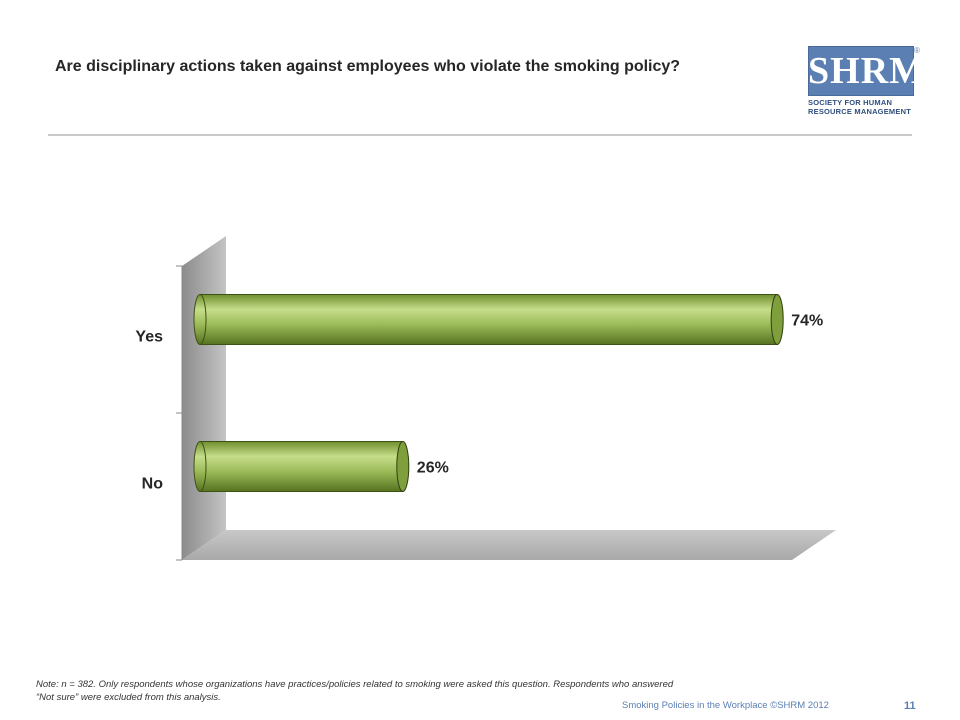 The width and height of the screenshot is (960, 720). What do you see at coordinates (910, 706) in the screenshot?
I see `page-number: 11` at bounding box center [910, 706].